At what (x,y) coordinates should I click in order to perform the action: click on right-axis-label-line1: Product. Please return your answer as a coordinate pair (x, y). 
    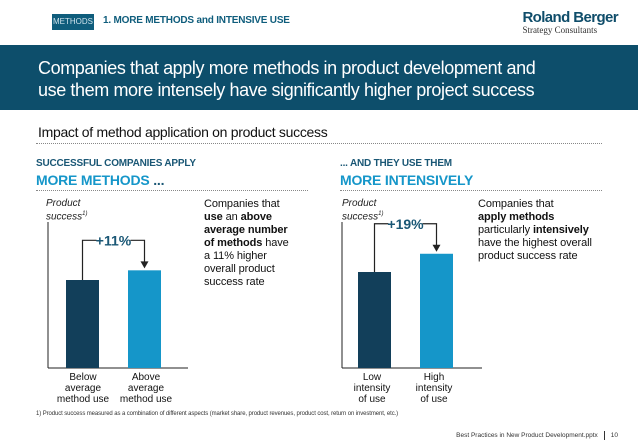
    Looking at the image, I should click on (359, 203).